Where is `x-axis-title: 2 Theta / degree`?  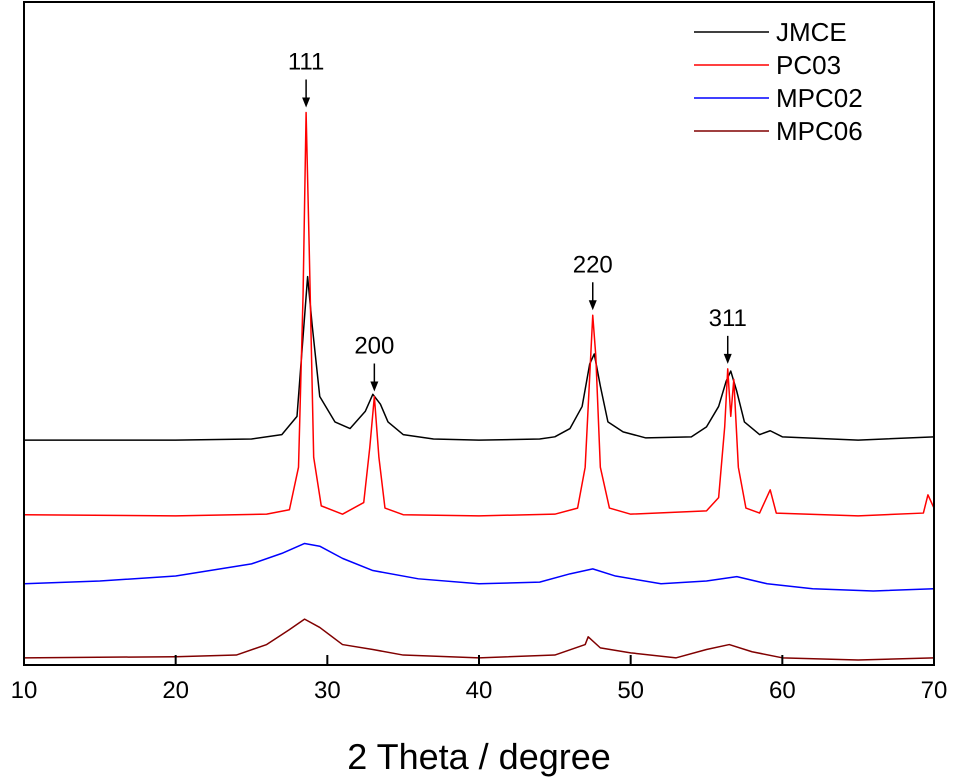 x-axis-title: 2 Theta / degree is located at coordinates (479, 756).